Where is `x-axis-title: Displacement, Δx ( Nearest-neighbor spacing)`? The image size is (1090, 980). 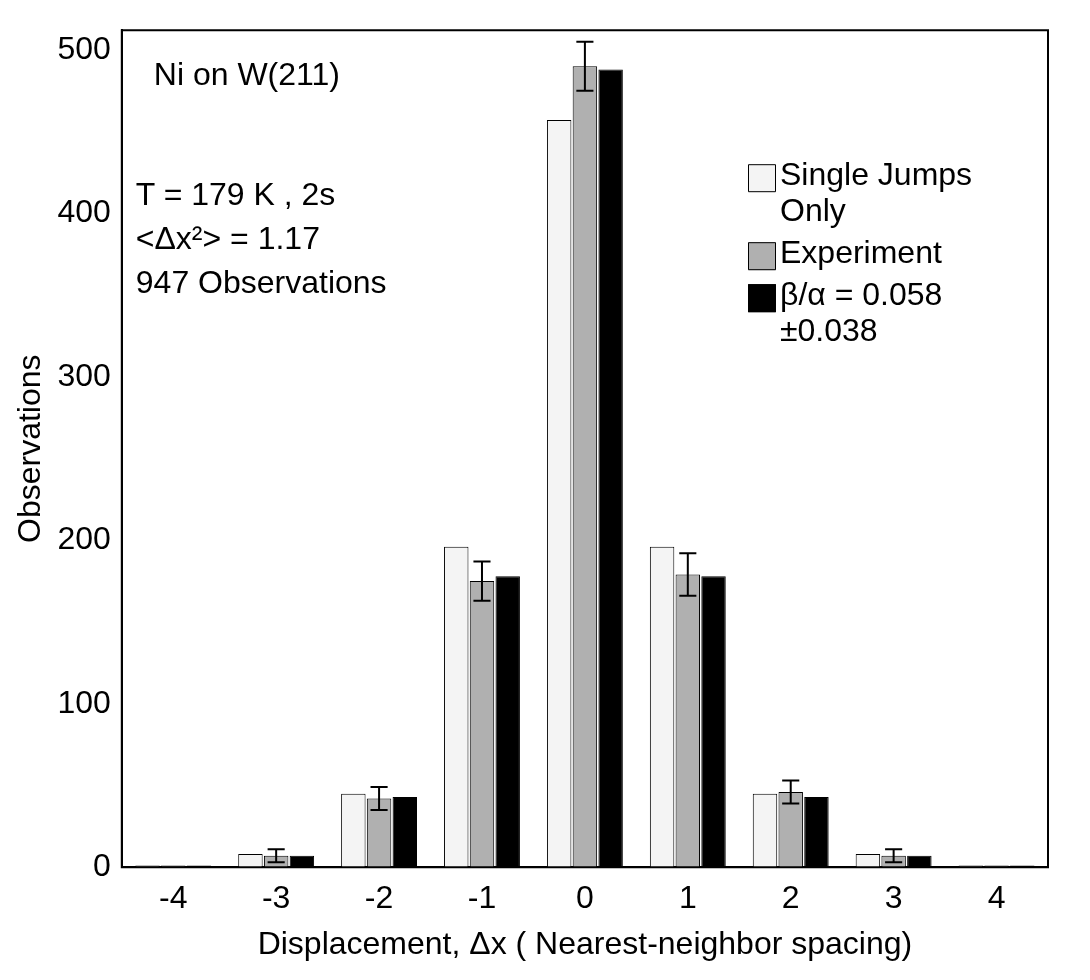 x-axis-title: Displacement, Δx ( Nearest-neighbor spacing) is located at coordinates (585, 942).